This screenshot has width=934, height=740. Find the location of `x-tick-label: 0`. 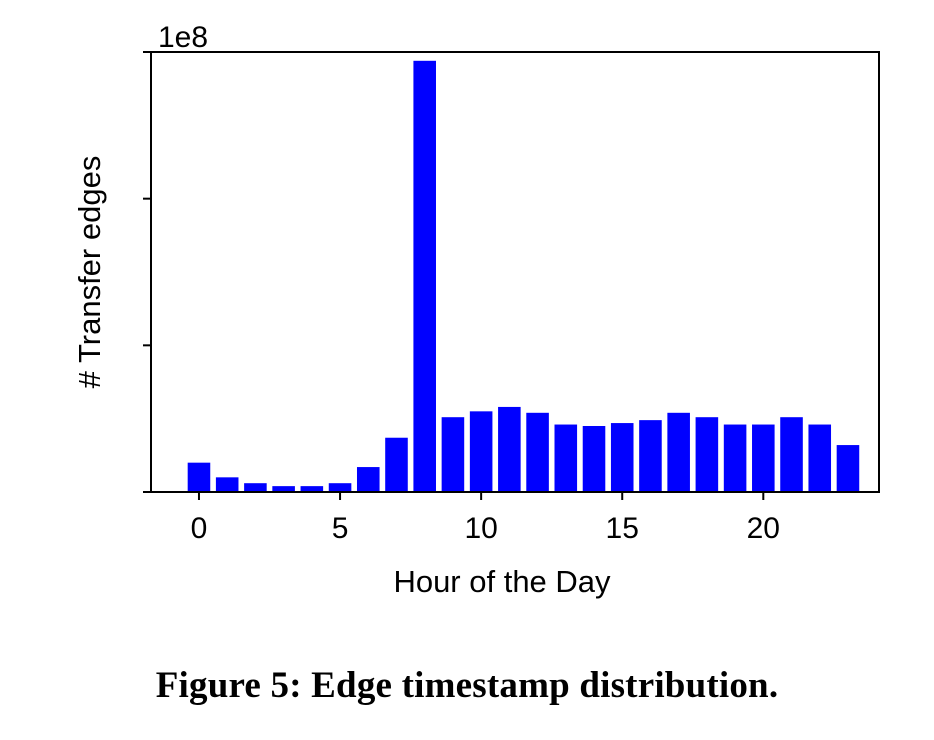

x-tick-label: 0 is located at coordinates (199, 528).